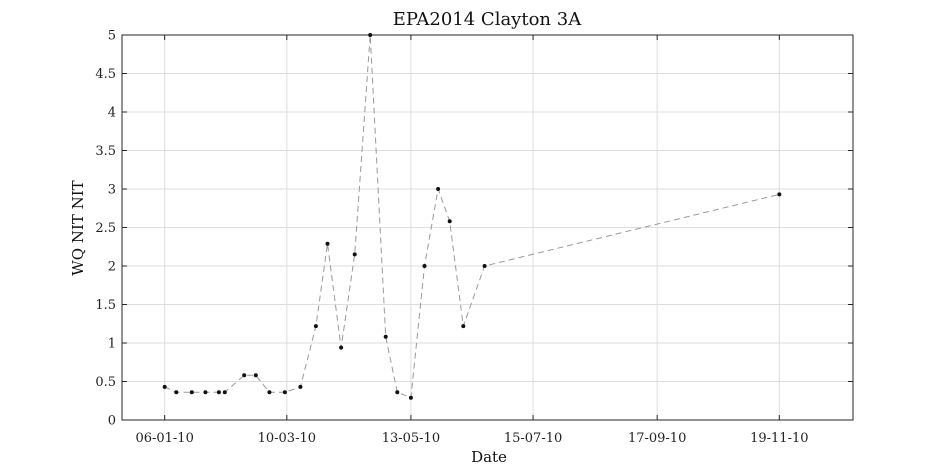 Image resolution: width=945 pixels, height=472 pixels. I want to click on x-axis-label: Date, so click(489, 457).